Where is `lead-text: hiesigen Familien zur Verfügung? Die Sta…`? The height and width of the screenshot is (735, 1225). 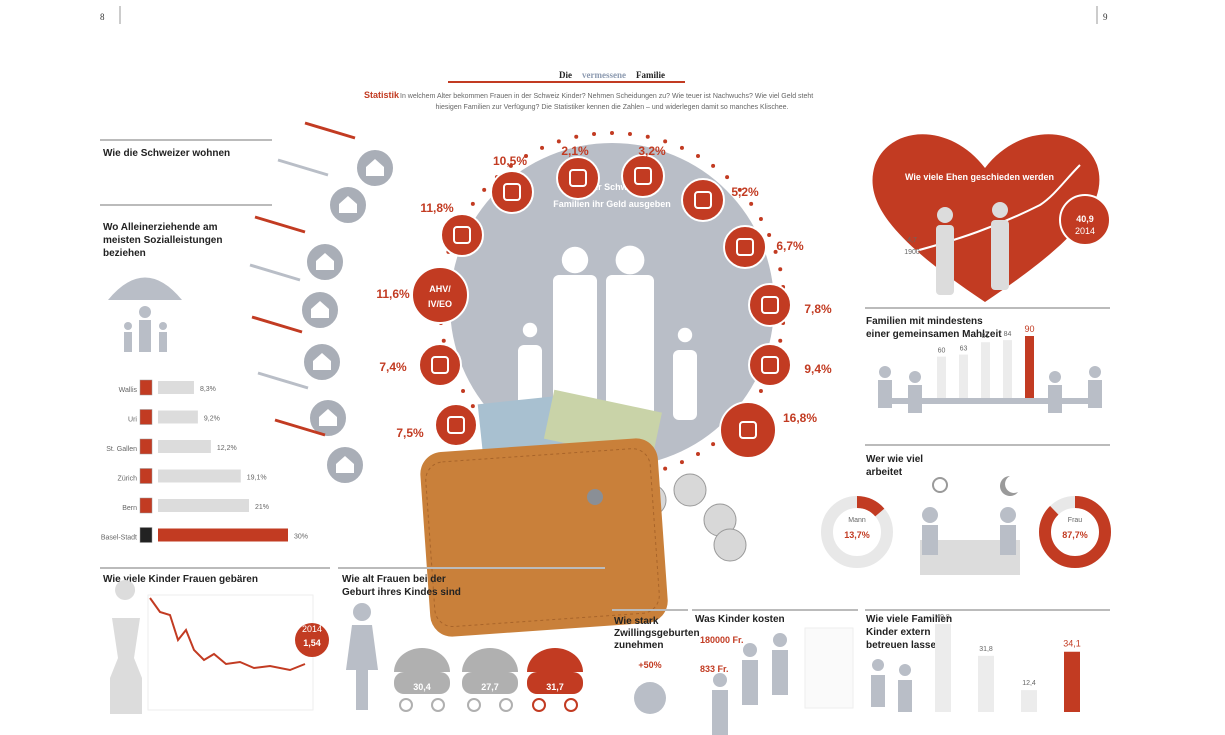 lead-text: hiesigen Familien zur Verfügung? Die Sta… is located at coordinates (612, 107).